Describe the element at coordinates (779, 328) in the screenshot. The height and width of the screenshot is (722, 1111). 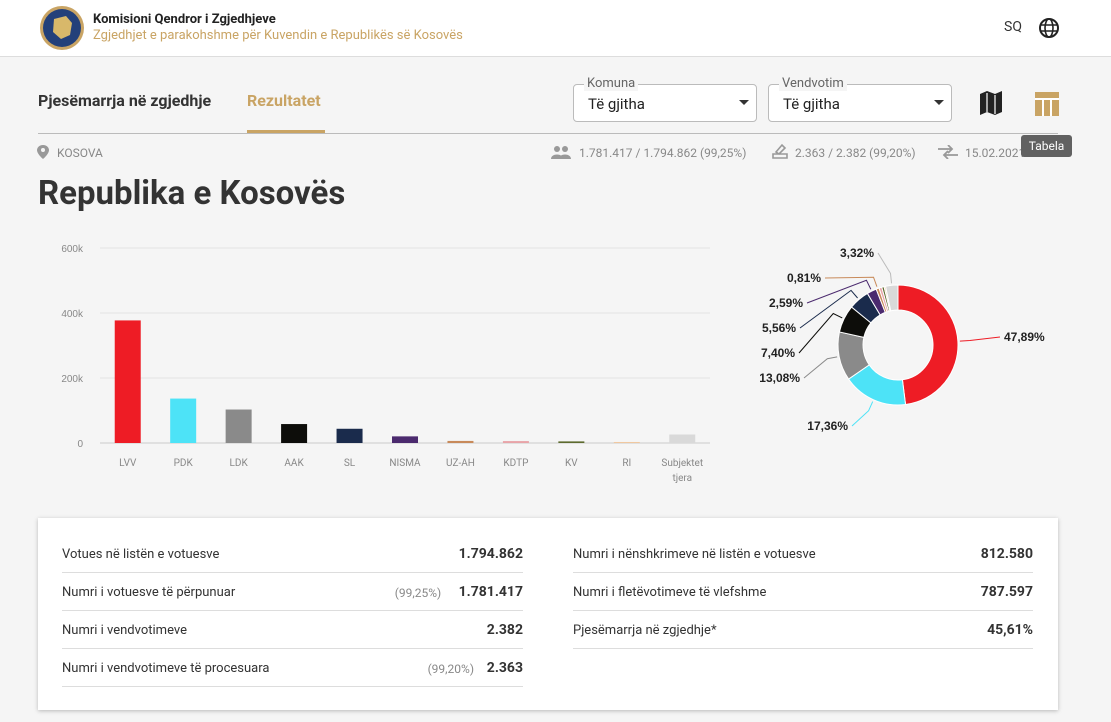
I see `data-label: 5,56%` at that location.